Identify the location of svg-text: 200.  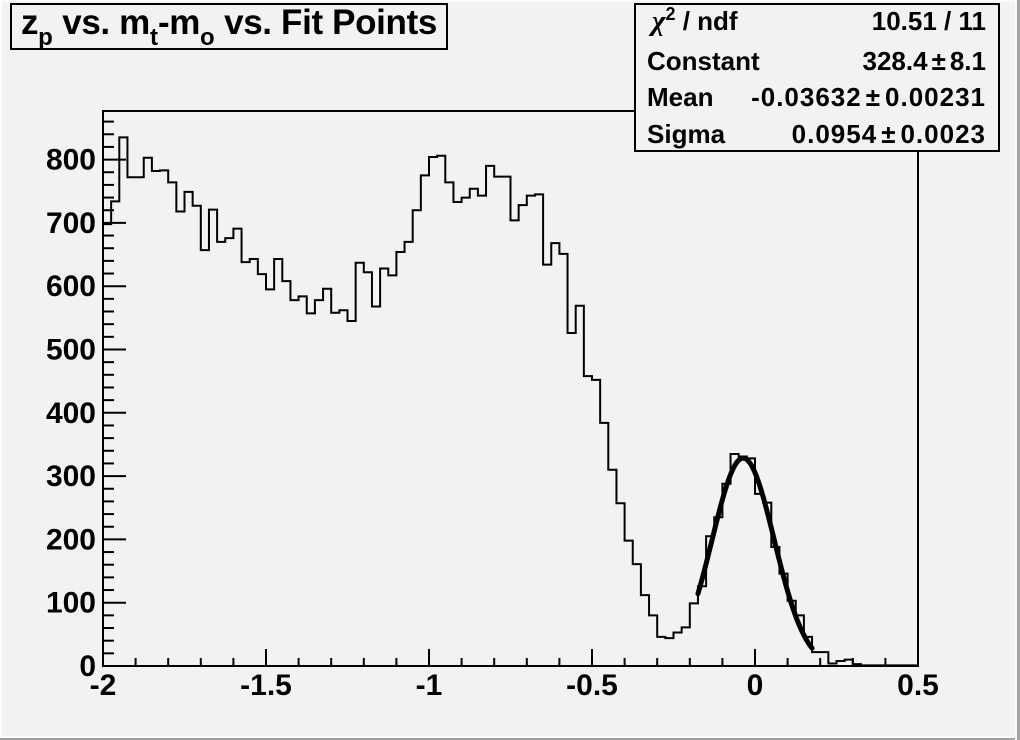
(71, 539).